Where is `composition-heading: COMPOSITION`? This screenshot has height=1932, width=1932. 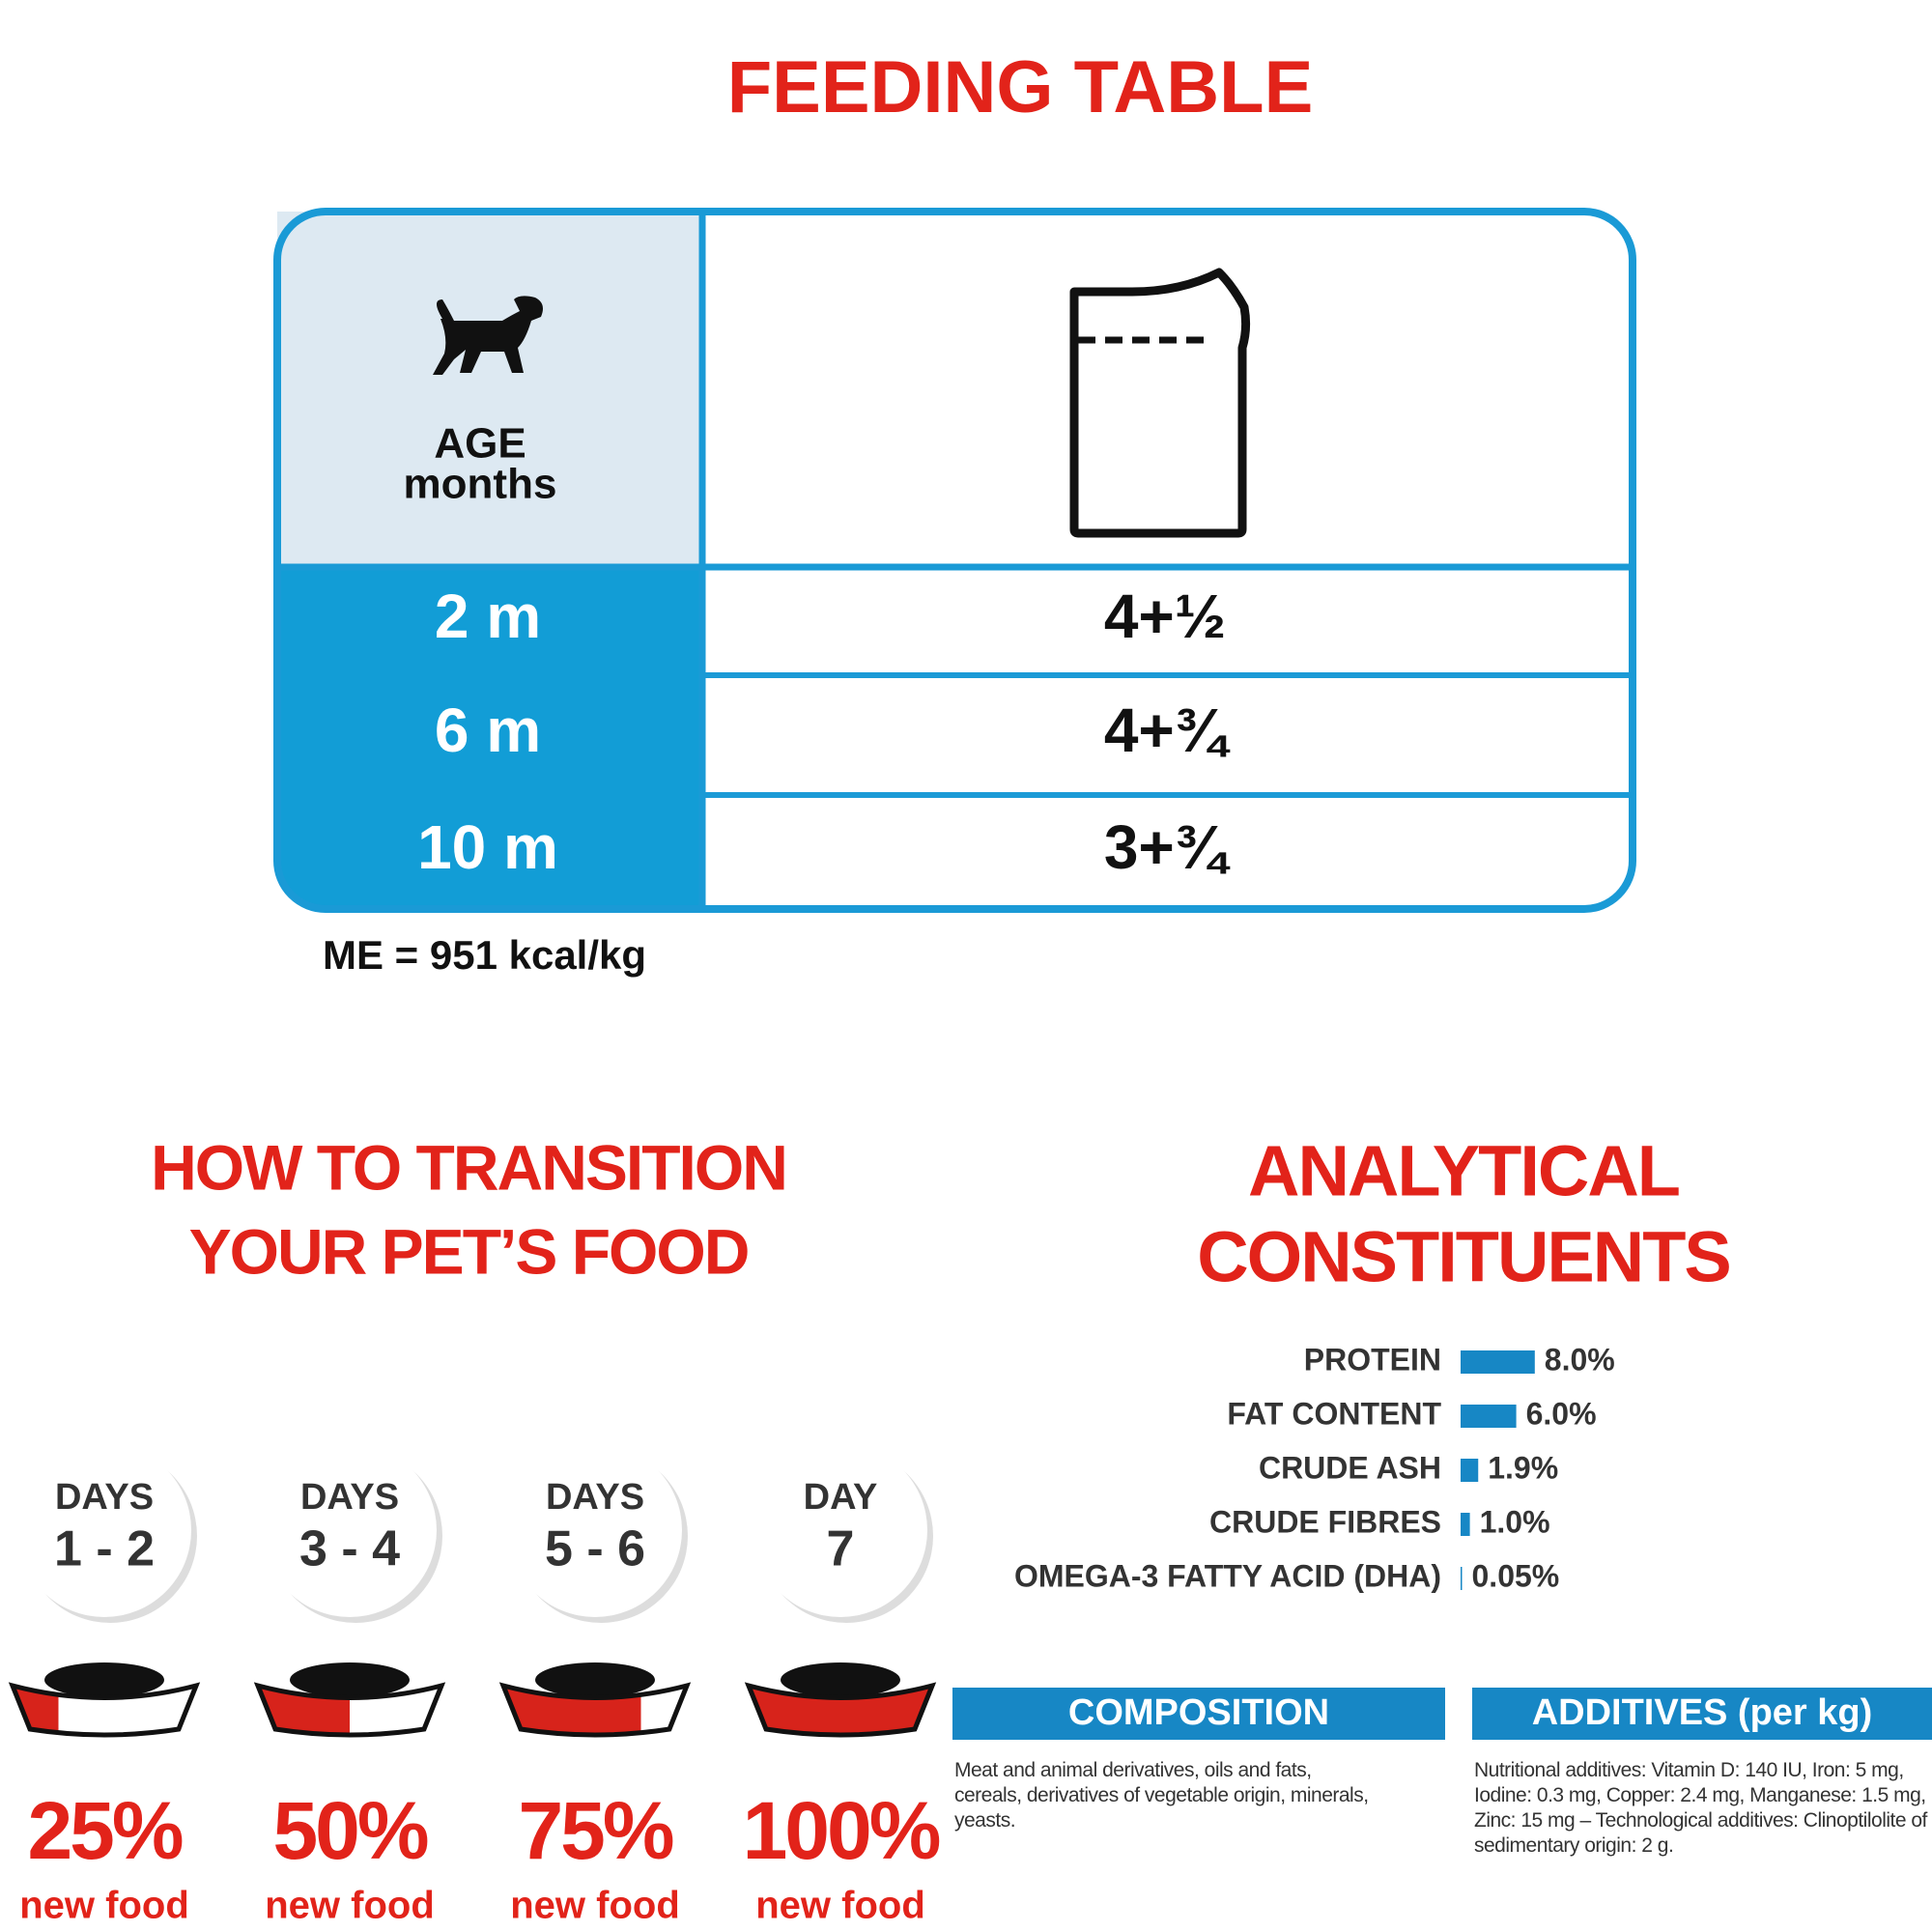
composition-heading: COMPOSITION is located at coordinates (1198, 1712).